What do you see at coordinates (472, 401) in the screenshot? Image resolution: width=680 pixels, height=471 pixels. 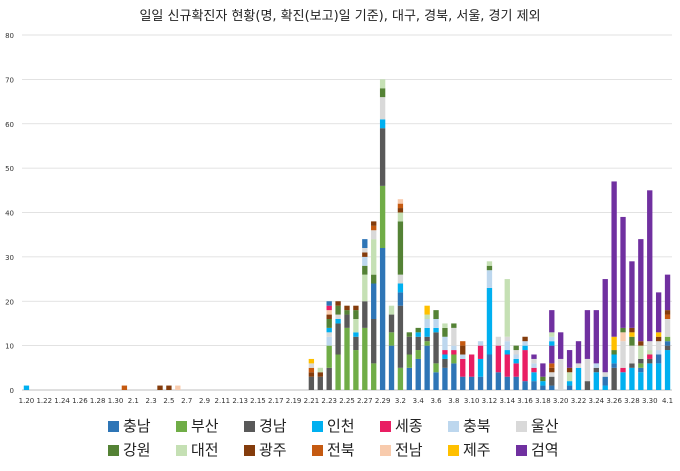 I see `x-tick-label: 3.10` at bounding box center [472, 401].